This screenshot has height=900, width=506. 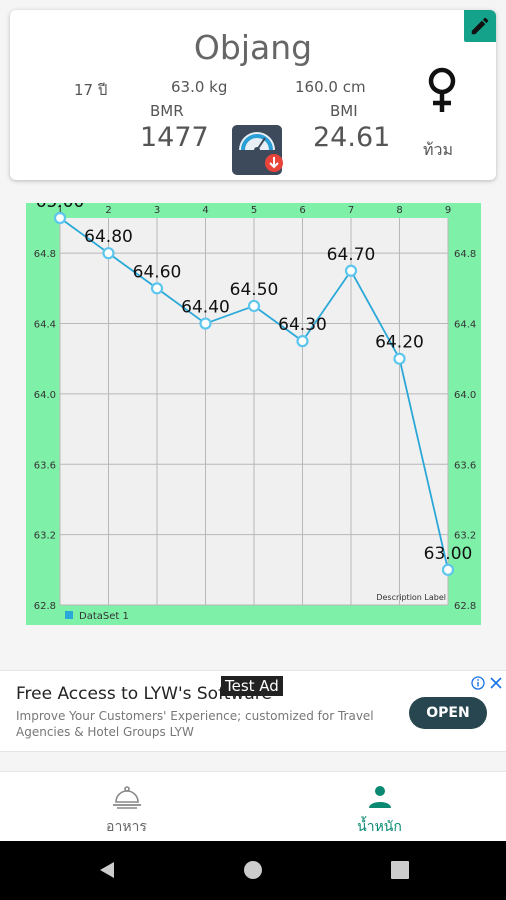 I want to click on tab-weight: น้ำหนัก, so click(x=379, y=807).